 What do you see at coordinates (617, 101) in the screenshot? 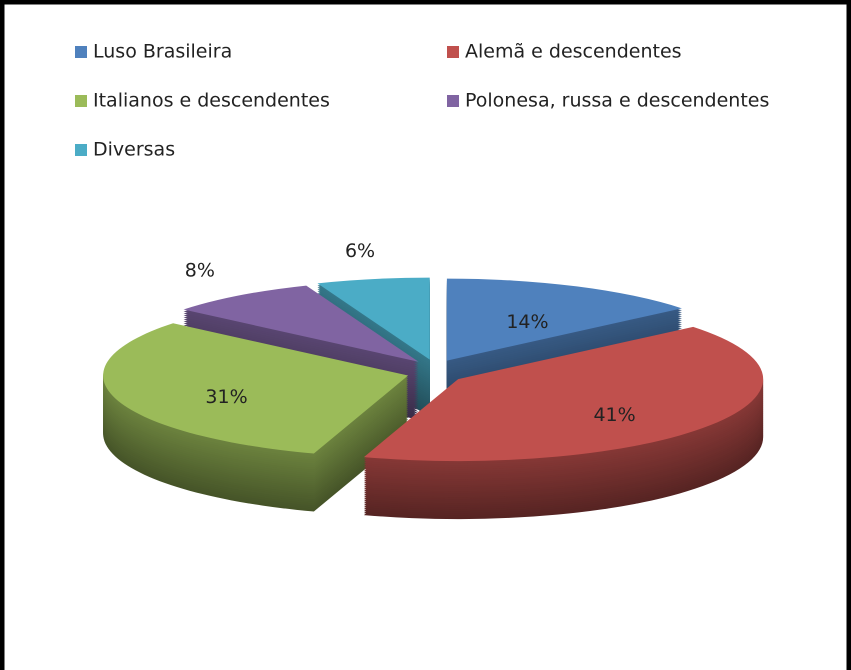
I see `legend-label: Polonesa, russa e descendentes` at bounding box center [617, 101].